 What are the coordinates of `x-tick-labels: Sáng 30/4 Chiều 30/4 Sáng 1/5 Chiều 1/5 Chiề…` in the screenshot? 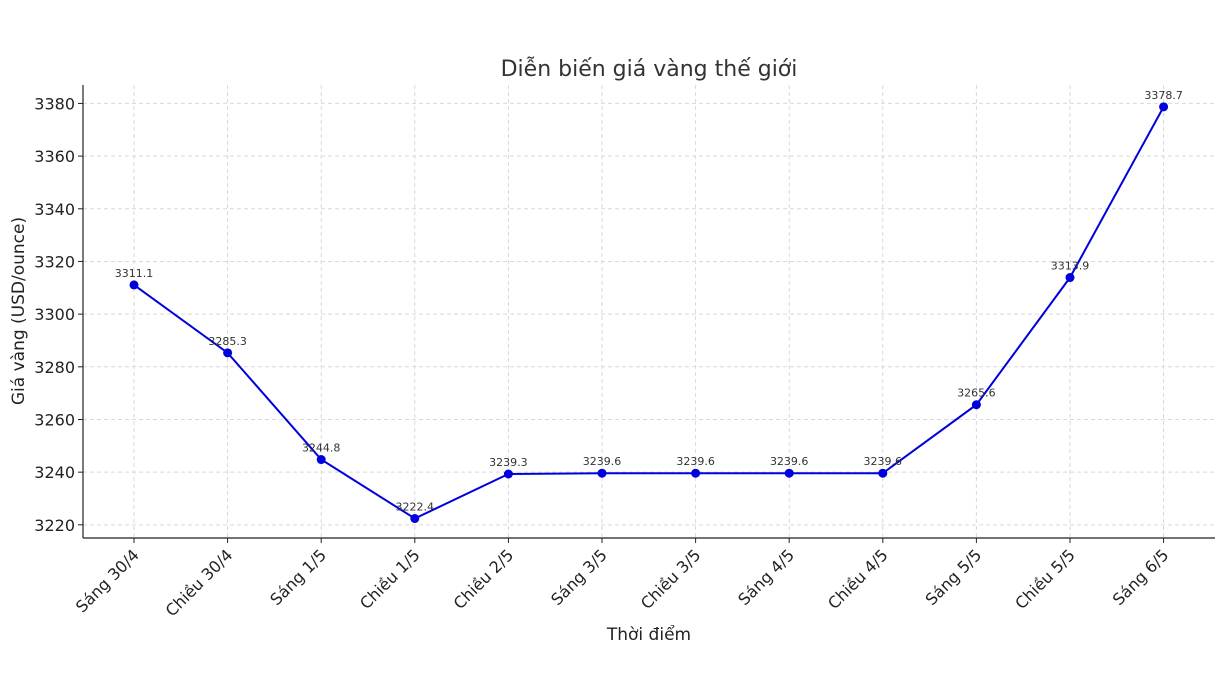 It's located at (622, 582).